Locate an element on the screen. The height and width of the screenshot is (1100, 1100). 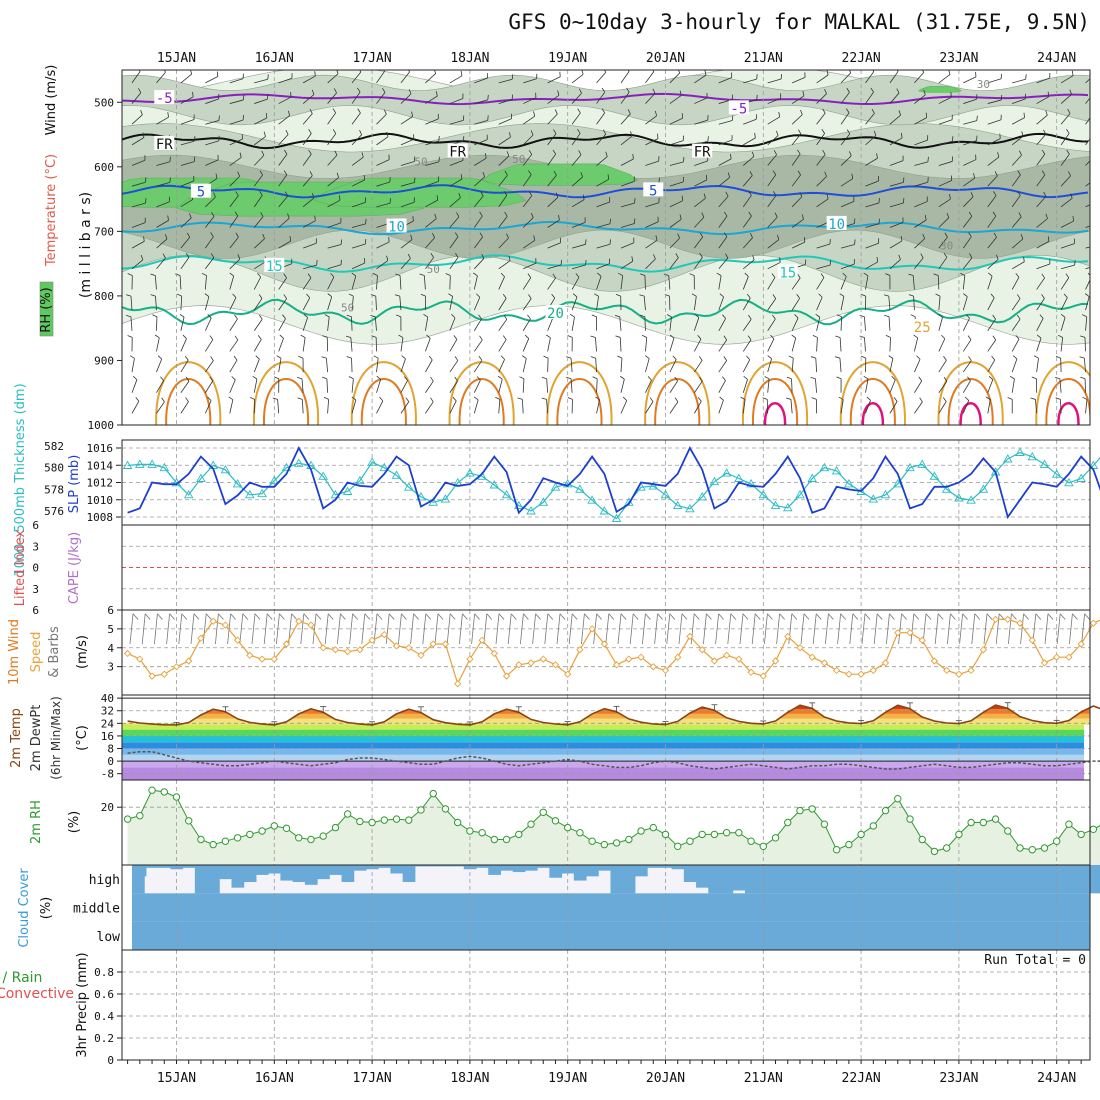
rh-contour-label: 30 is located at coordinates (946, 246).